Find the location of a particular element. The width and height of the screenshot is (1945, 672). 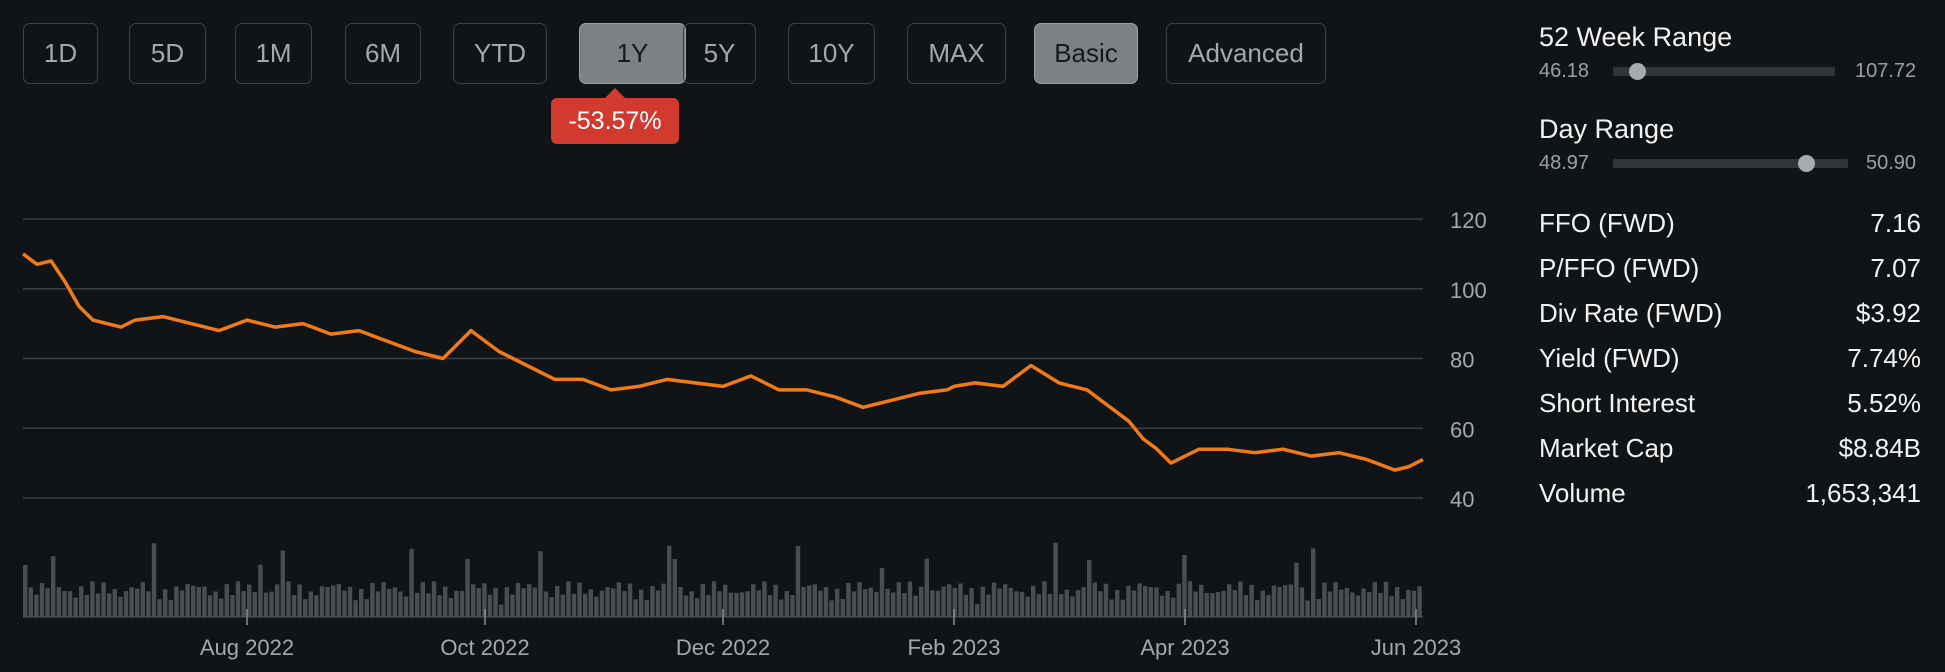

x-tick-label: Oct 2022 is located at coordinates (484, 647).